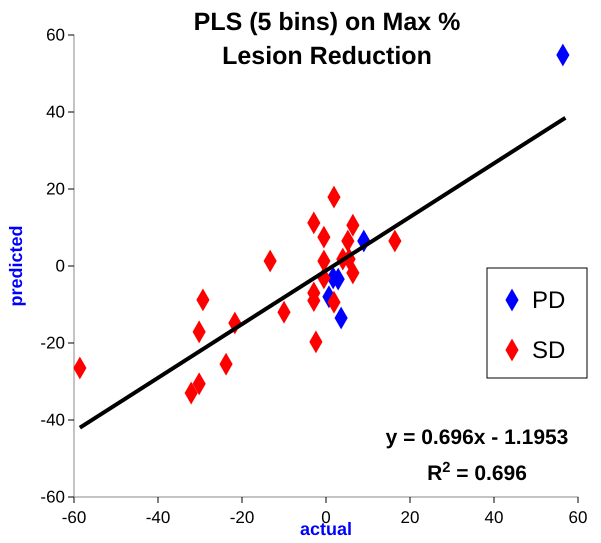 The image size is (601, 543). What do you see at coordinates (494, 517) in the screenshot?
I see `x-tick-label: 40` at bounding box center [494, 517].